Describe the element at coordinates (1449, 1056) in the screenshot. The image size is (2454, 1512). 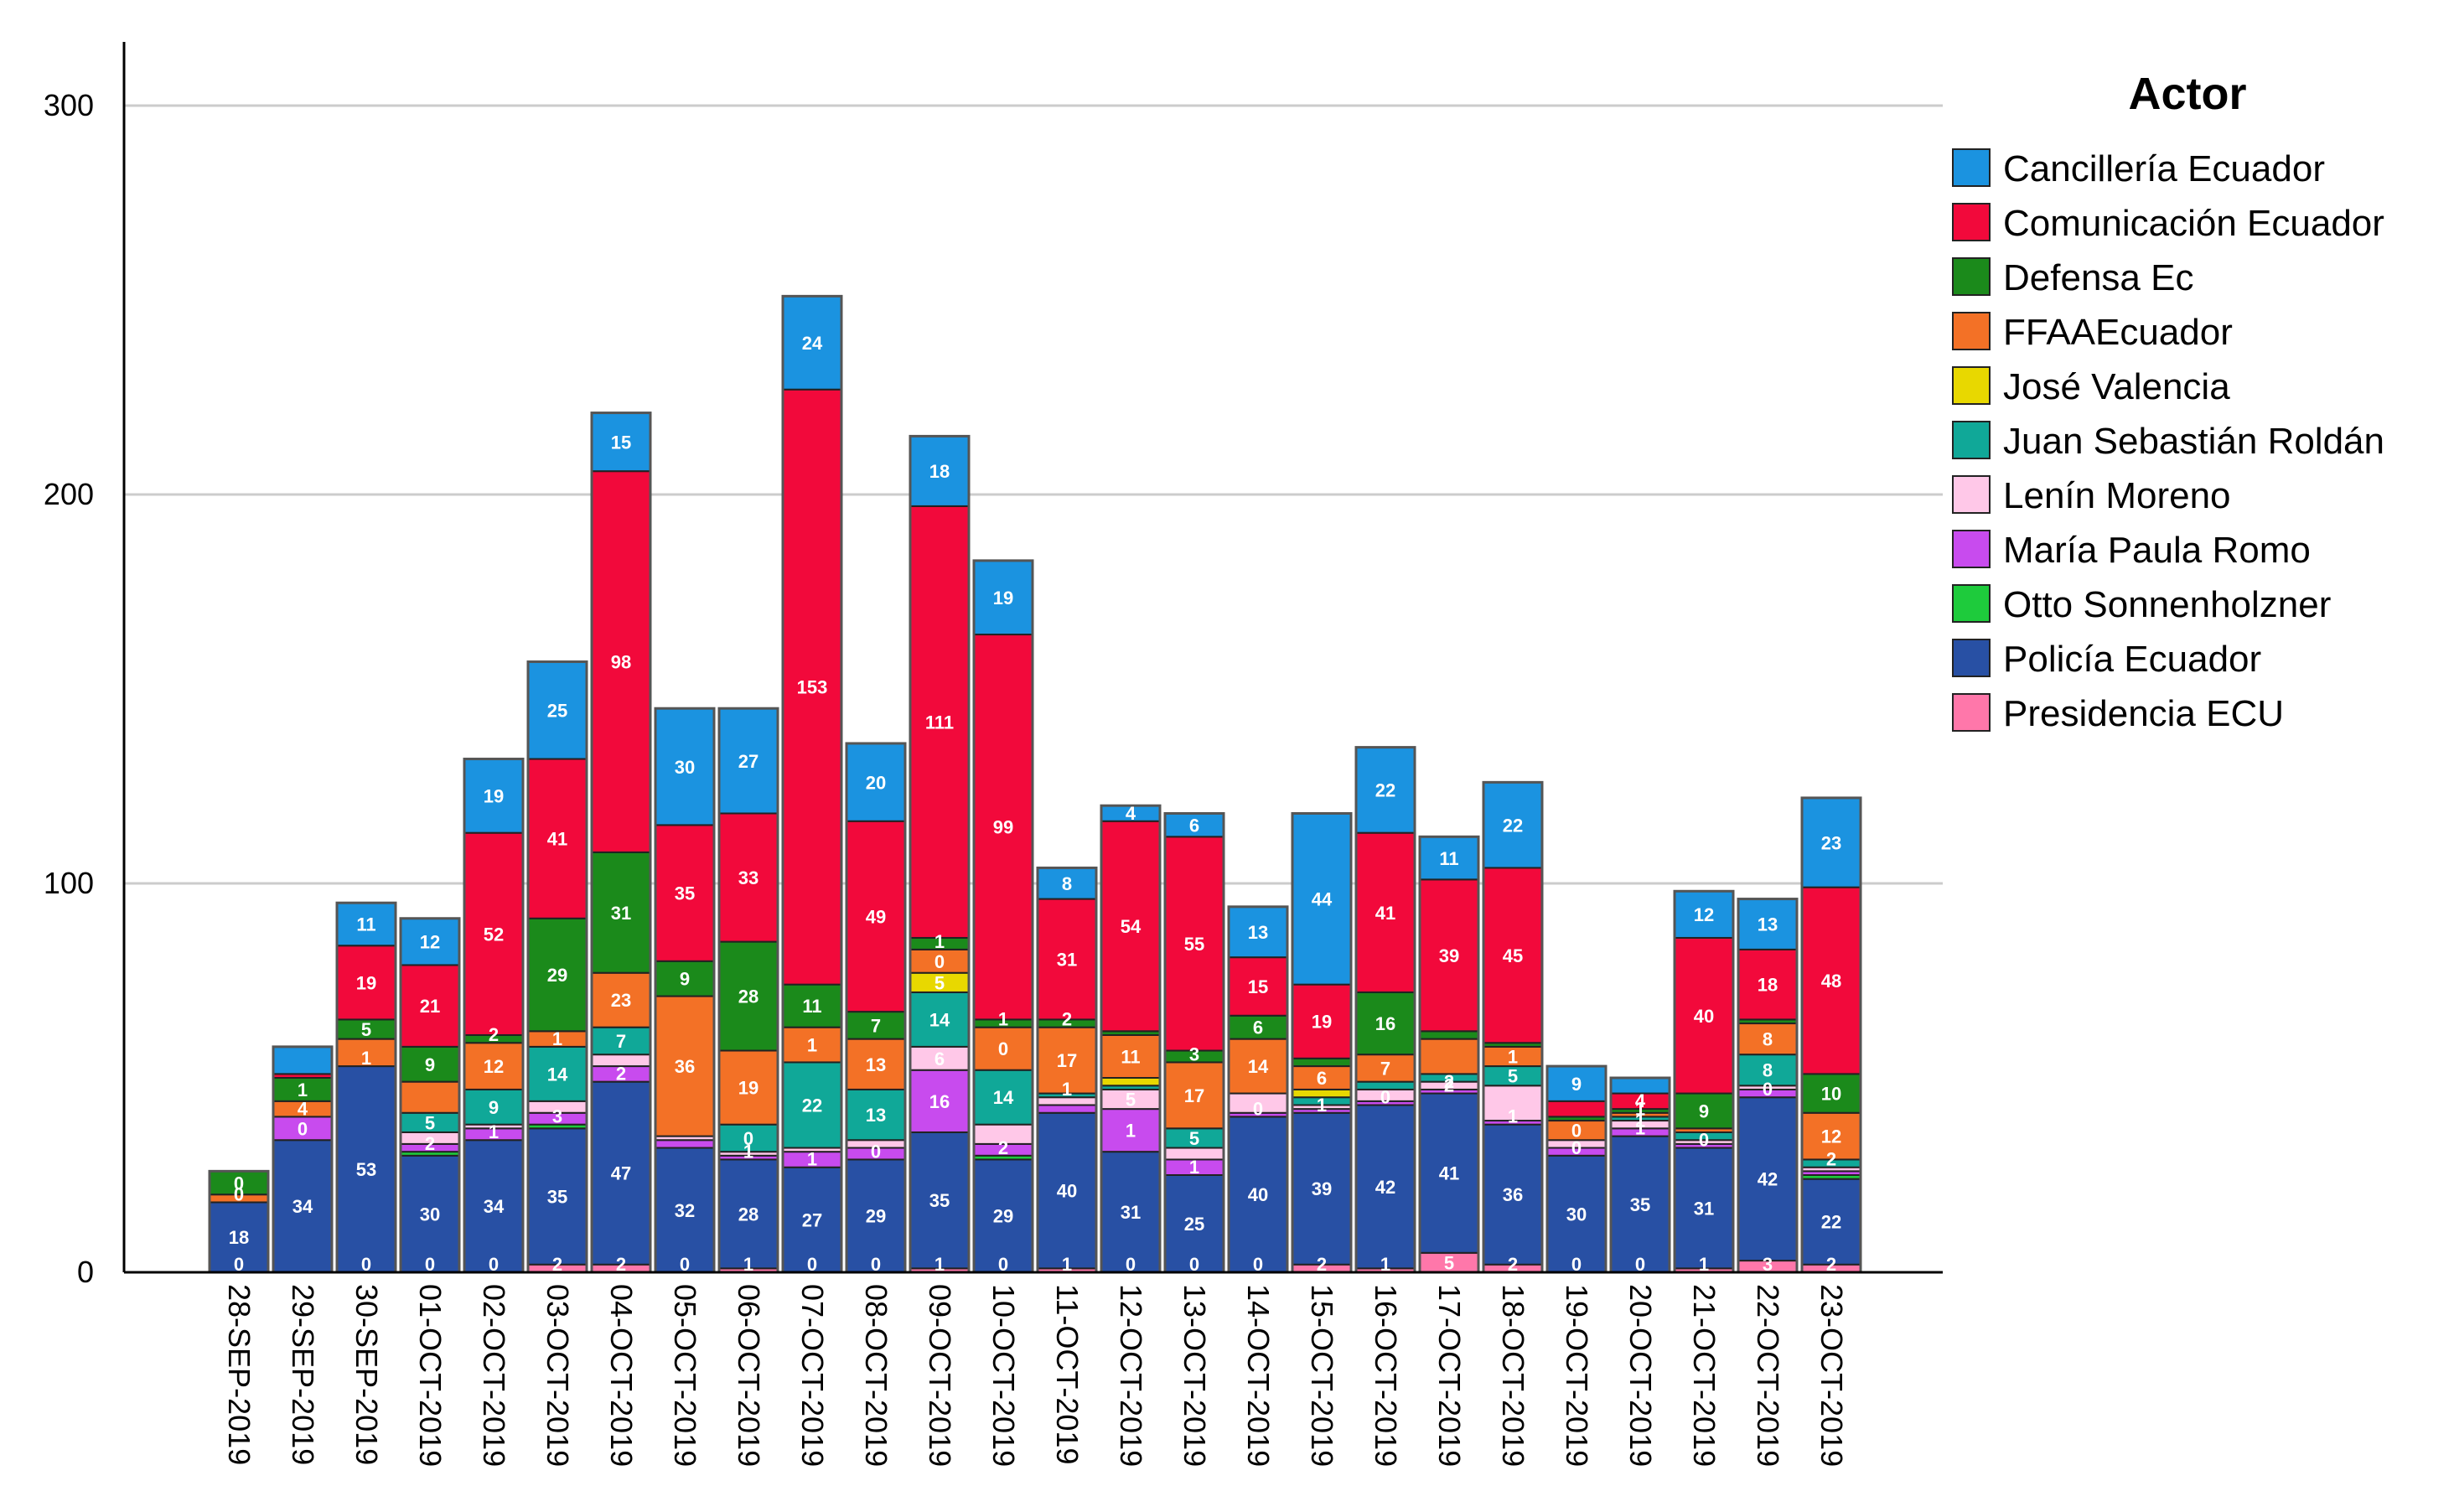
I see `bar-segment-ffaaecuador` at that location.